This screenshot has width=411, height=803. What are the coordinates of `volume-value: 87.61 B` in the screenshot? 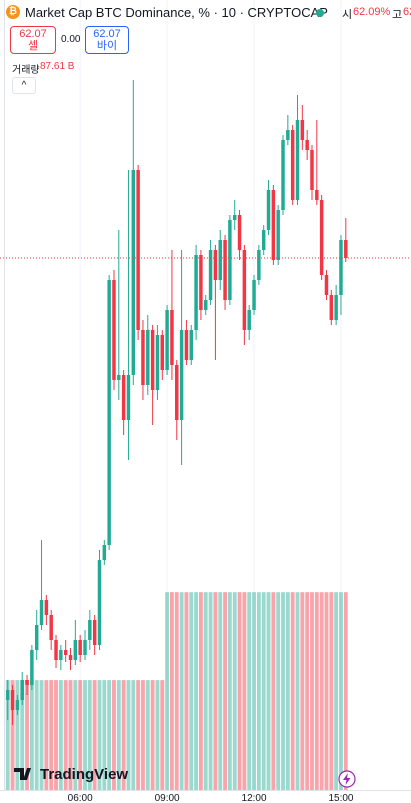 It's located at (57, 66).